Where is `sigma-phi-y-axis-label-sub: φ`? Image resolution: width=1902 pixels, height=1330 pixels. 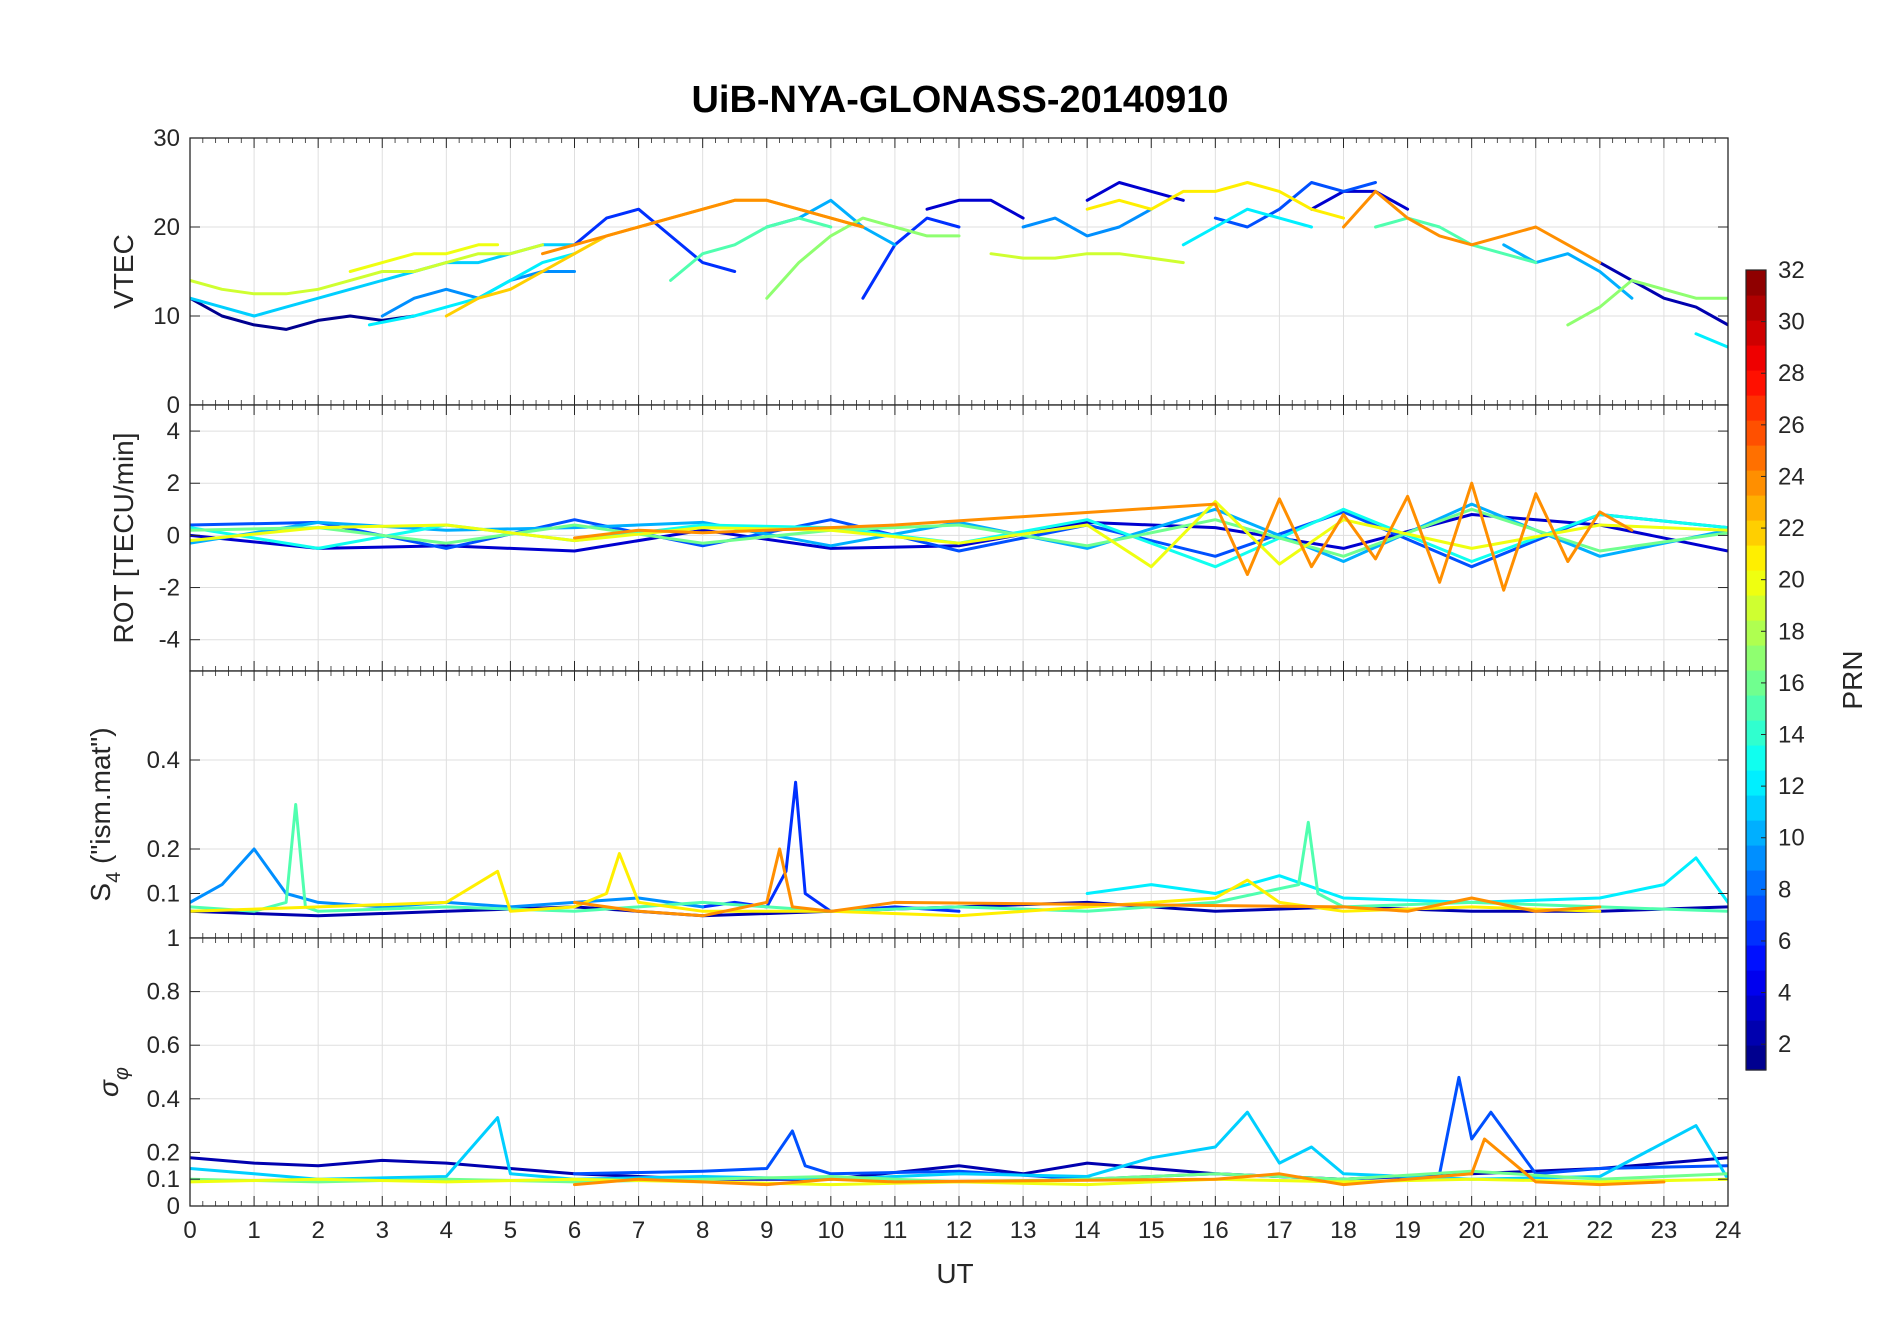 sigma-phi-y-axis-label-sub: φ is located at coordinates (122, 1073).